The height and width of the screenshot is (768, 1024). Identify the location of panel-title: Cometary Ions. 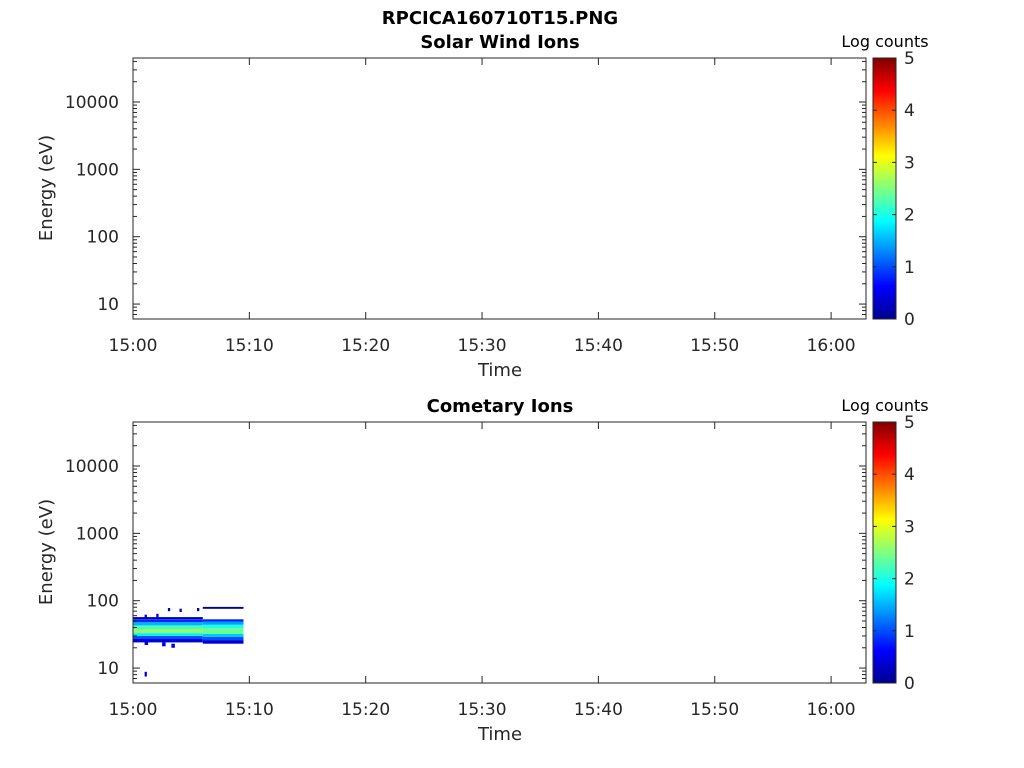
(500, 406).